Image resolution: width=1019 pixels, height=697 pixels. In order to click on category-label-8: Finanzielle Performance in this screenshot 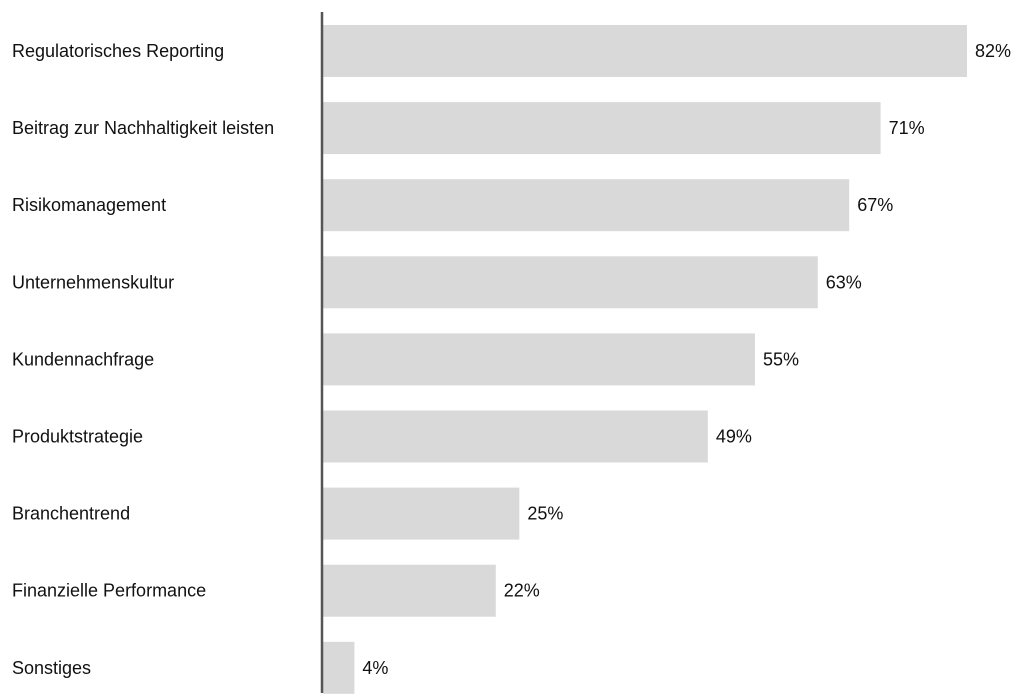, I will do `click(109, 591)`.